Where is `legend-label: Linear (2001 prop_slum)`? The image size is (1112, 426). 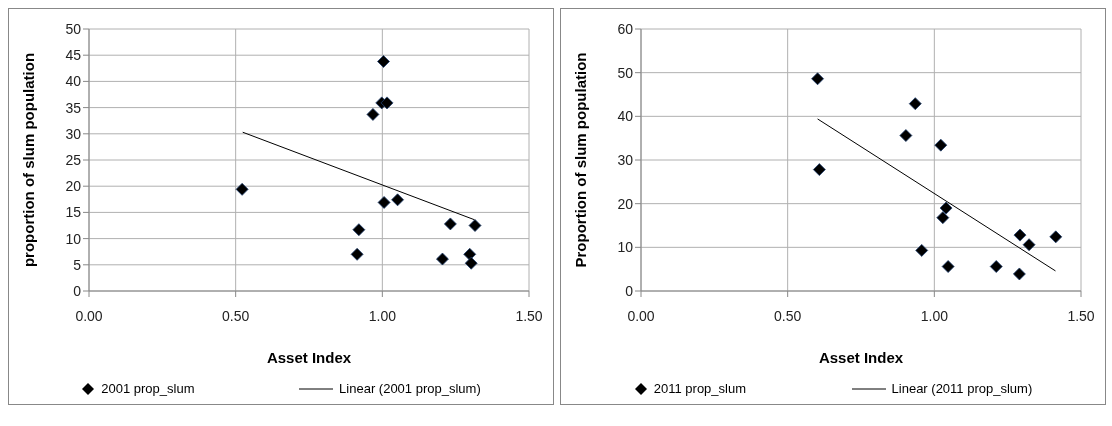 legend-label: Linear (2001 prop_slum) is located at coordinates (410, 388).